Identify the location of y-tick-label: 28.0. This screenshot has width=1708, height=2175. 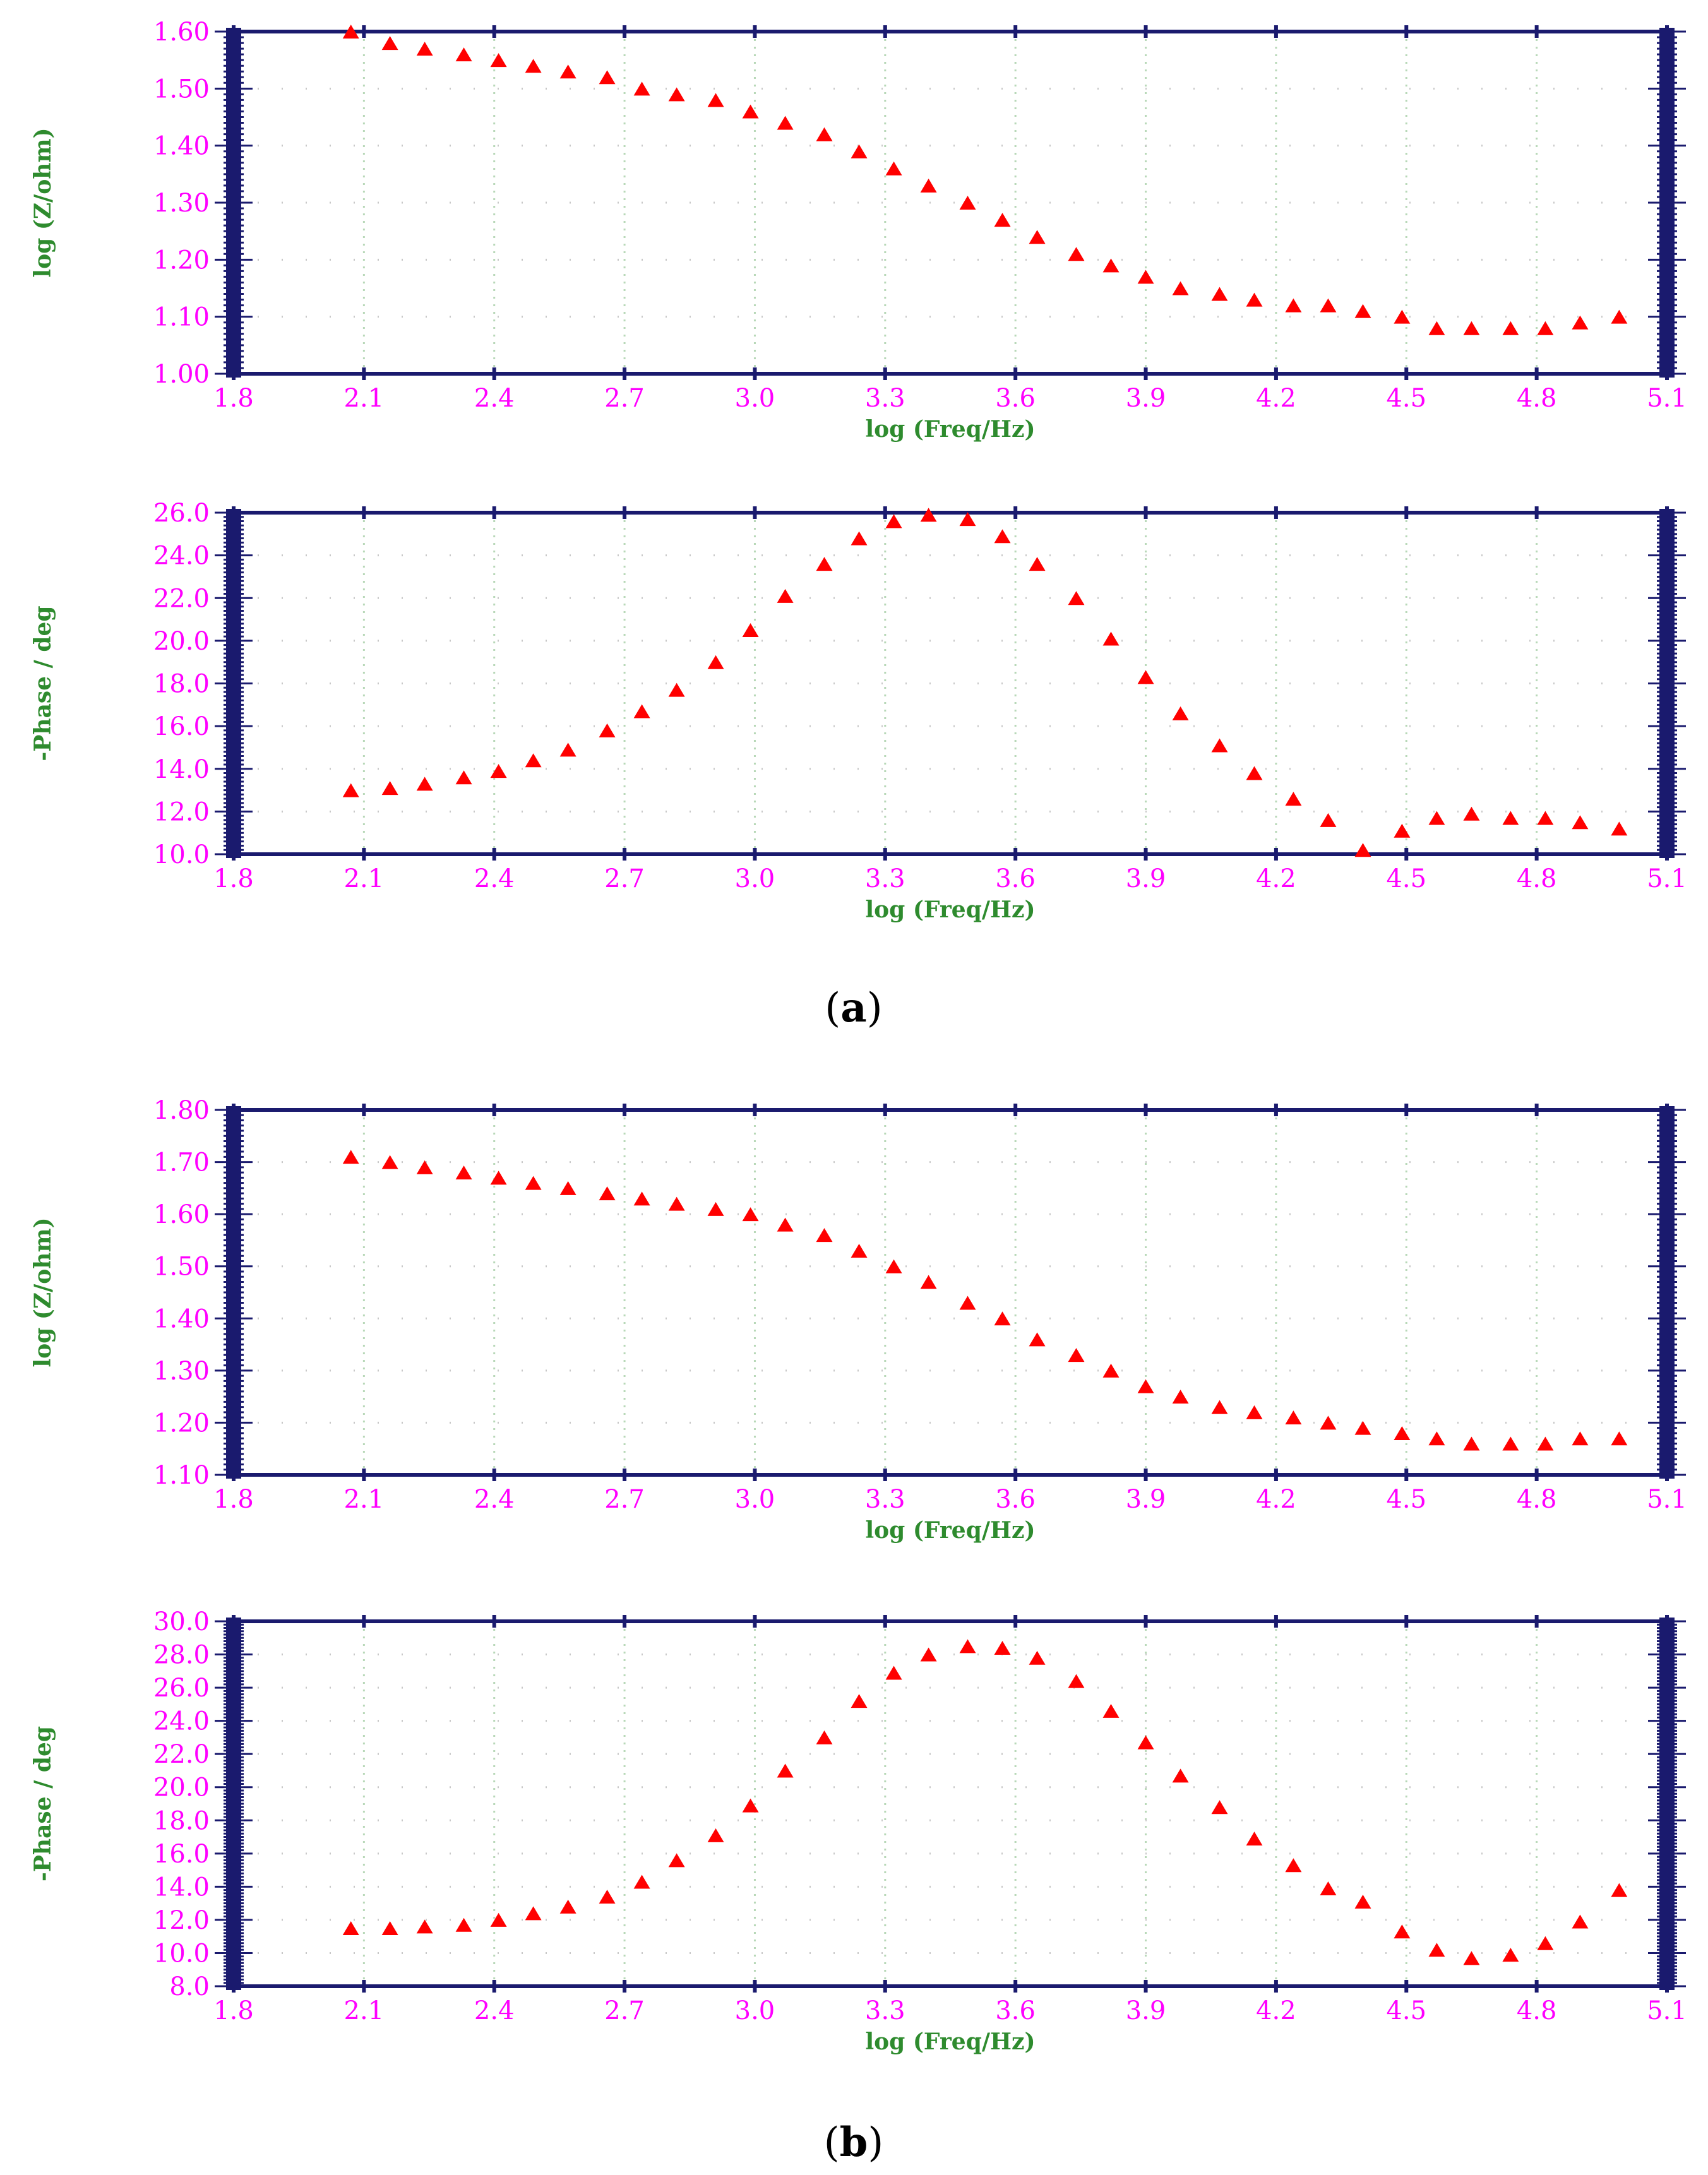
(181, 1655).